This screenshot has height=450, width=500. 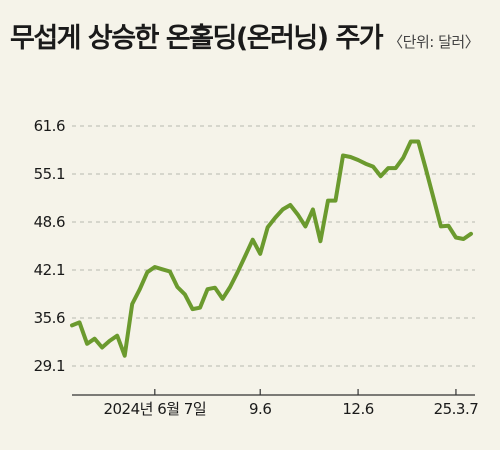 What do you see at coordinates (197, 38) in the screenshot?
I see `chart-title: 무섭게 상승한 온홀딩(온러닝) 주가` at bounding box center [197, 38].